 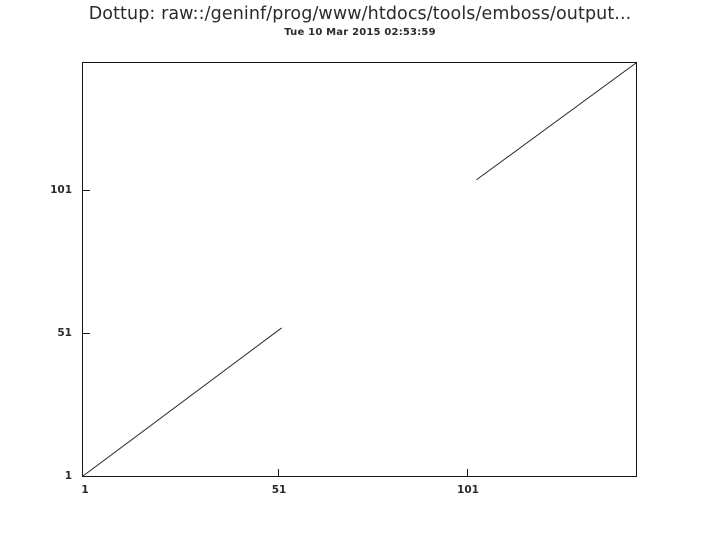 I want to click on x-axis-label-51: 51, so click(x=279, y=490).